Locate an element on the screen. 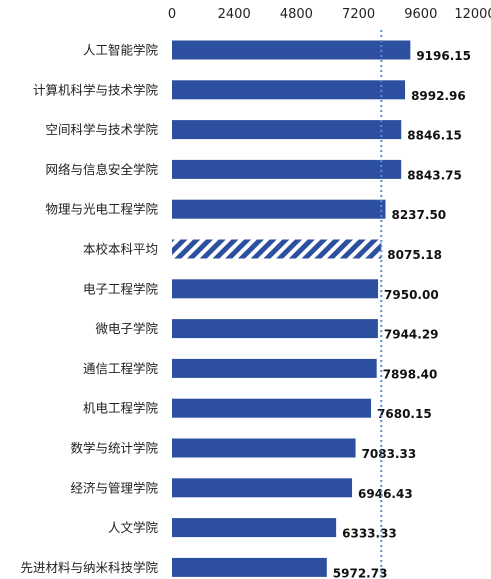 This screenshot has height=579, width=491. value-label: 6333.33 is located at coordinates (369, 534).